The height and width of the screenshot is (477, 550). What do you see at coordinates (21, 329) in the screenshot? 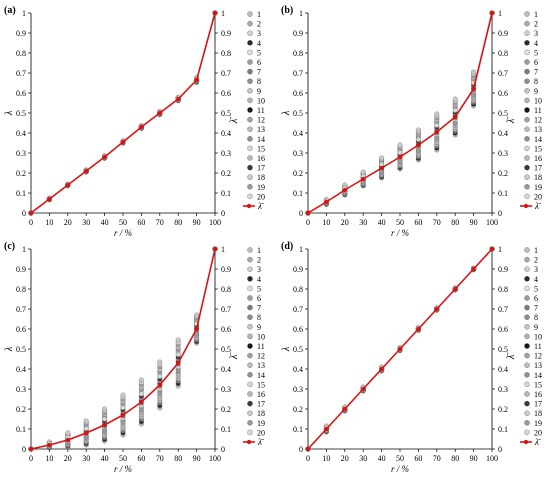
I see `y-tick-label: 0.6` at bounding box center [21, 329].